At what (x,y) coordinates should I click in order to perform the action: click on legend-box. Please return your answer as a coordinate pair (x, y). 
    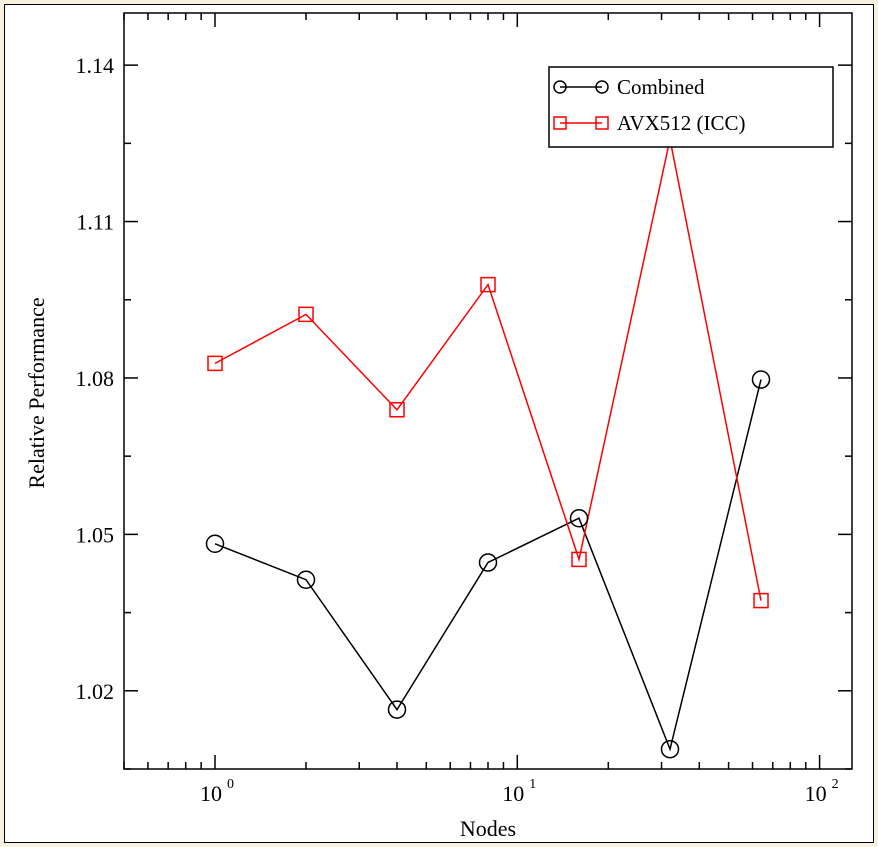
    Looking at the image, I should click on (691, 107).